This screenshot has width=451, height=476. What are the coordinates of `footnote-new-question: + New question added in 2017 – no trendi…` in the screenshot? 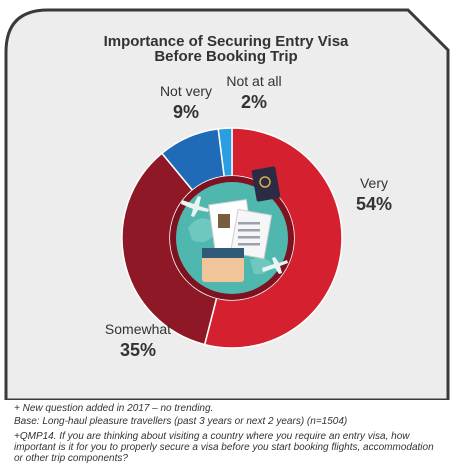 It's located at (114, 408).